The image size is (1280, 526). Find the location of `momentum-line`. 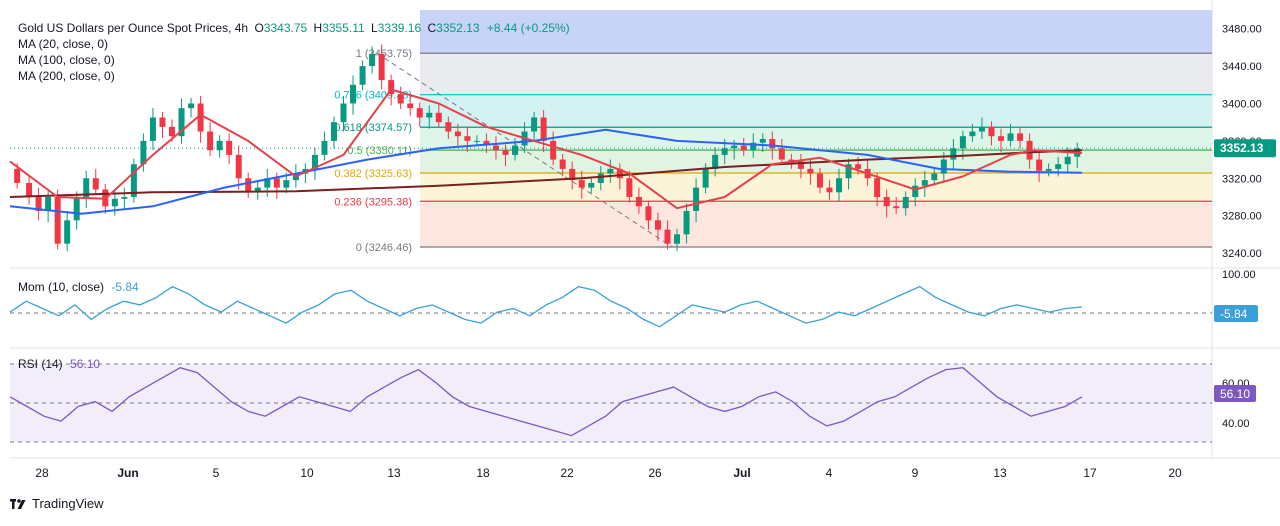

momentum-line is located at coordinates (546, 306).